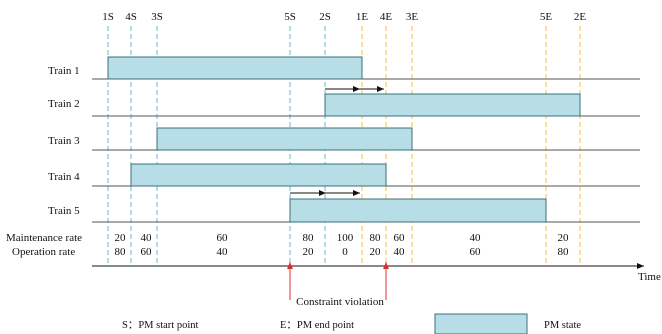 This screenshot has height=334, width=662. Describe the element at coordinates (64, 177) in the screenshot. I see `train-label-4: Train 4` at that location.